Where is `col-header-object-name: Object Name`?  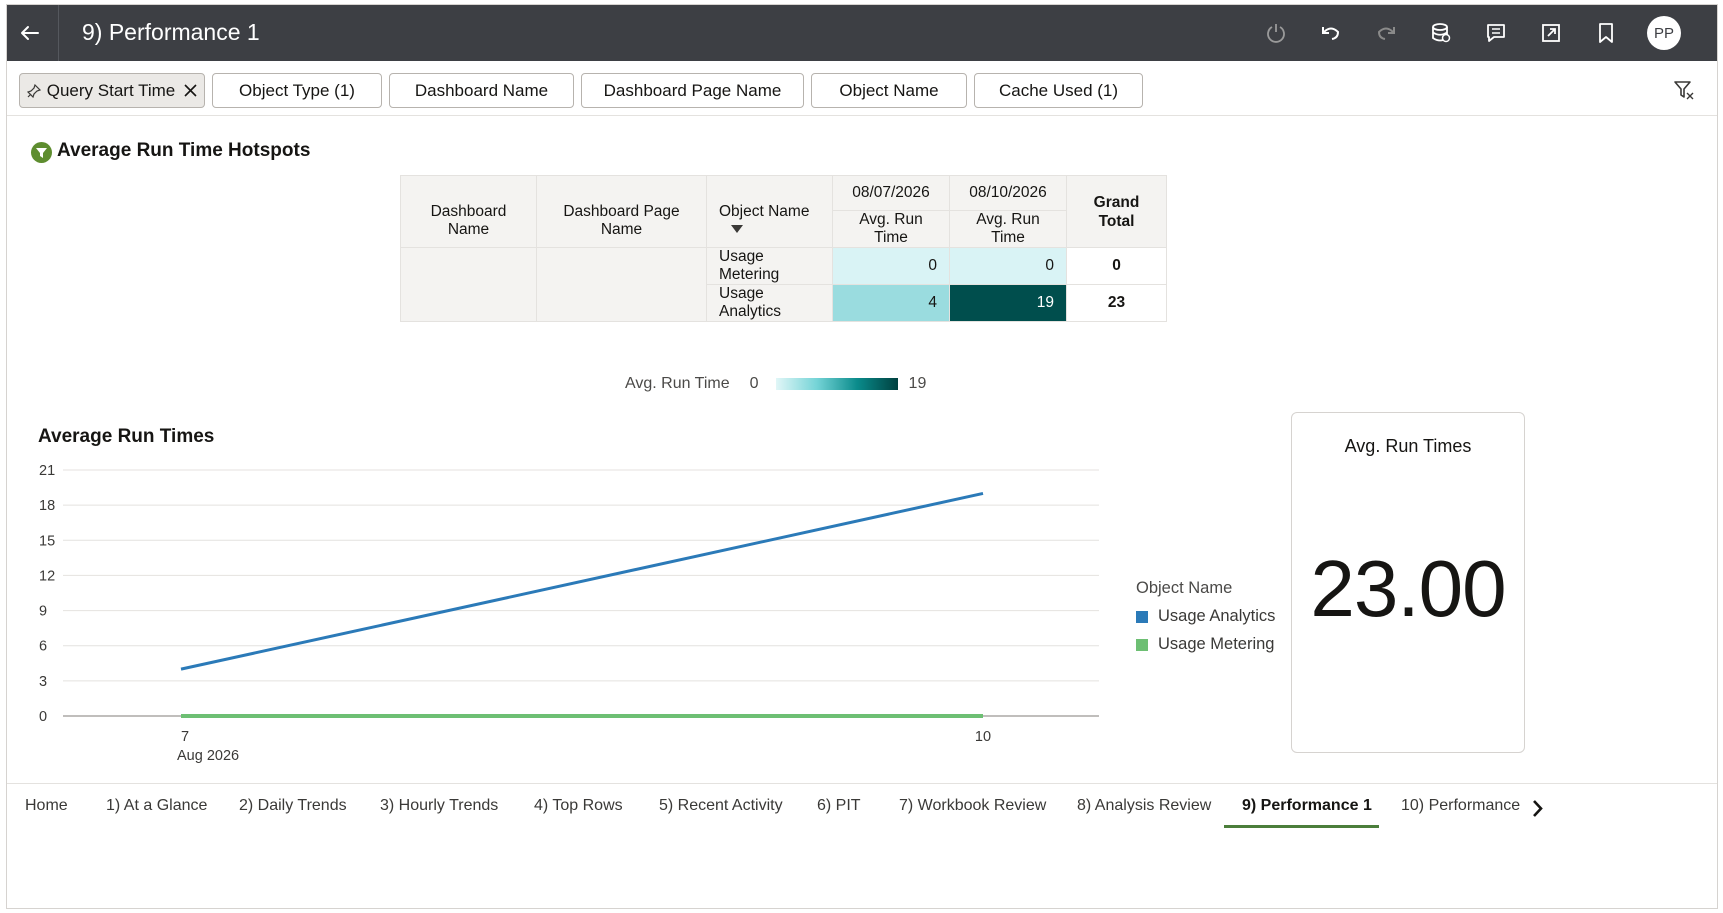
col-header-object-name: Object Name is located at coordinates (769, 211).